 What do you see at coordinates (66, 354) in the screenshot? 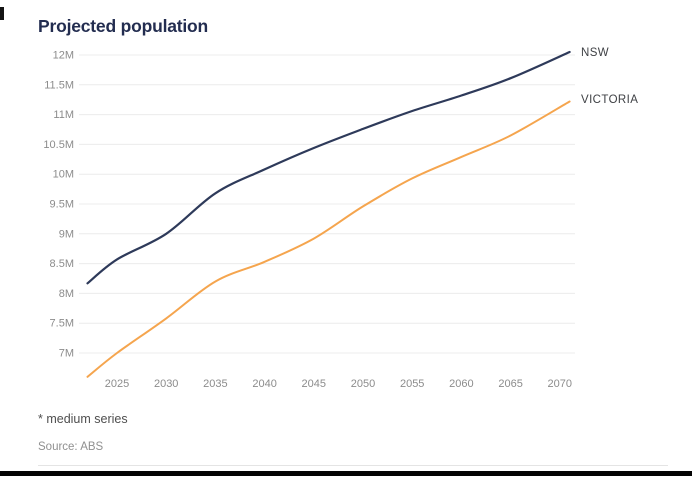
I see `y-tick-label: 7M` at bounding box center [66, 354].